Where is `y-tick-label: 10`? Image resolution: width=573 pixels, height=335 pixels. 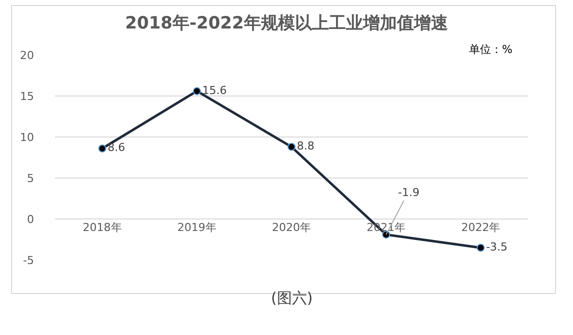 y-tick-label: 10 is located at coordinates (27, 137).